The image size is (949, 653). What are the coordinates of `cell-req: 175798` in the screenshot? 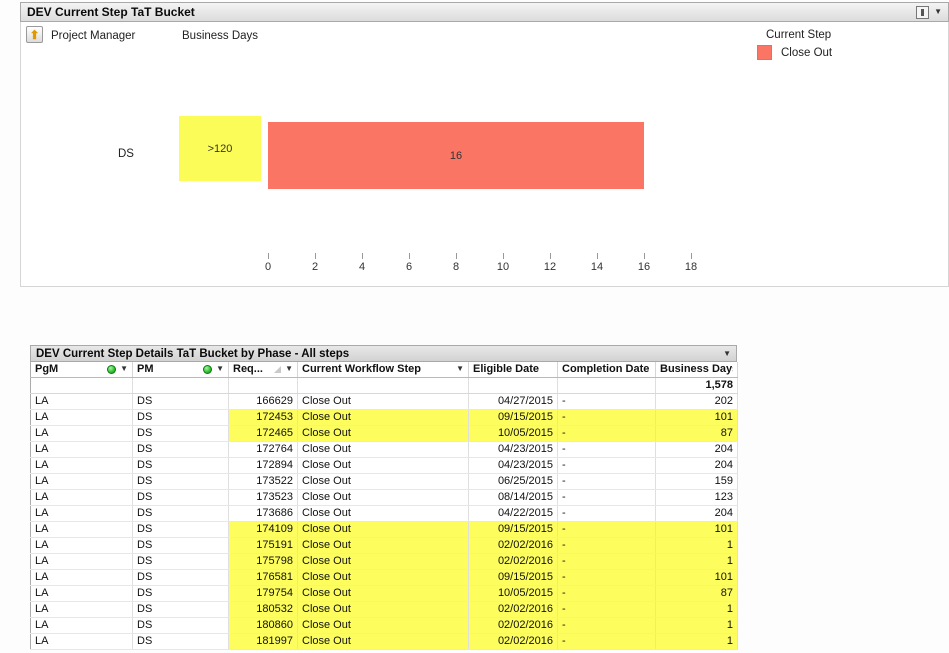 It's located at (263, 561).